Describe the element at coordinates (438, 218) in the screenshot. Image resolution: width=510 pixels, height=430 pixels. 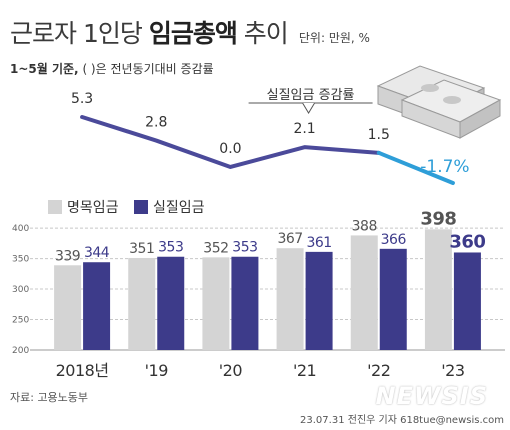
I see `bar-value-label: 398` at that location.